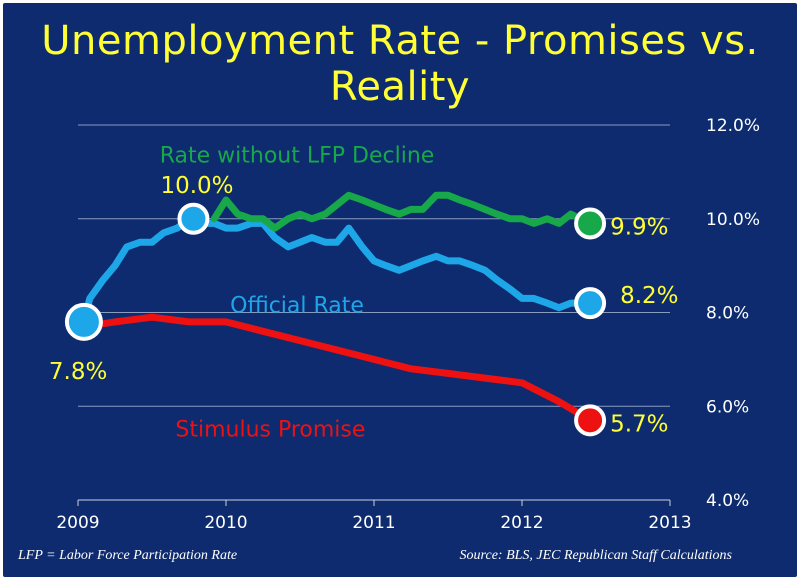 This screenshot has height=580, width=800. What do you see at coordinates (402, 211) in the screenshot?
I see `series-line-rate-without-lfp-decline` at bounding box center [402, 211].